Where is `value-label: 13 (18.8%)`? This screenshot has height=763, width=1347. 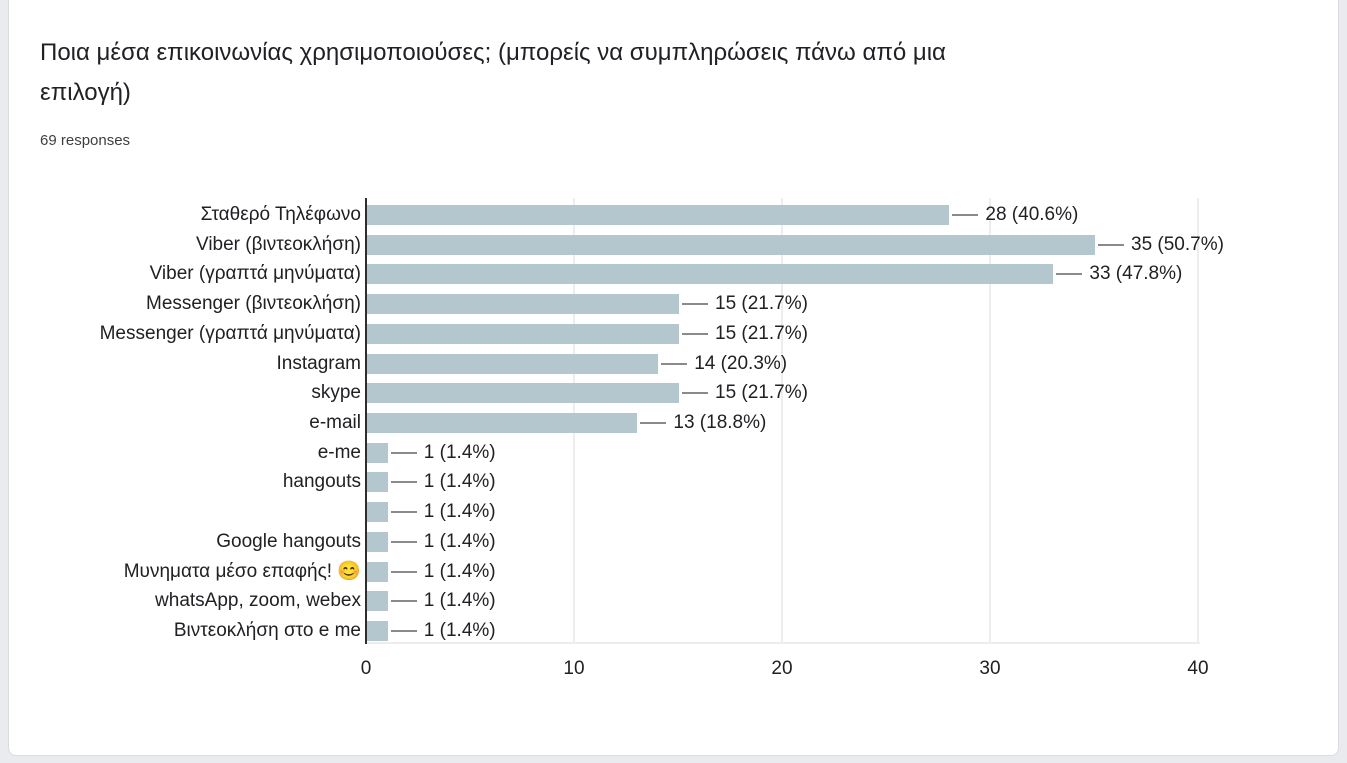 value-label: 13 (18.8%) is located at coordinates (720, 422).